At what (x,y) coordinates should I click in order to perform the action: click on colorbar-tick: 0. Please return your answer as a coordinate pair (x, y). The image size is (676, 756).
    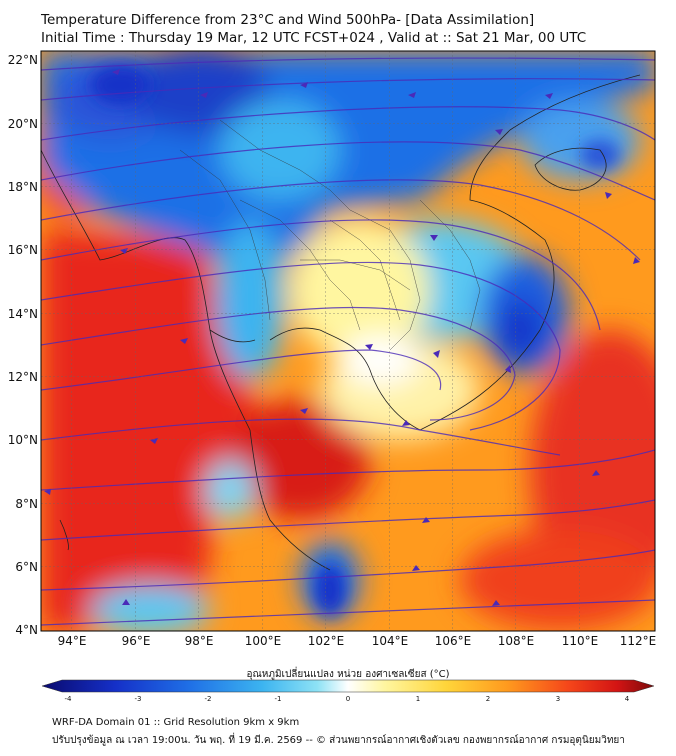
    Looking at the image, I should click on (348, 699).